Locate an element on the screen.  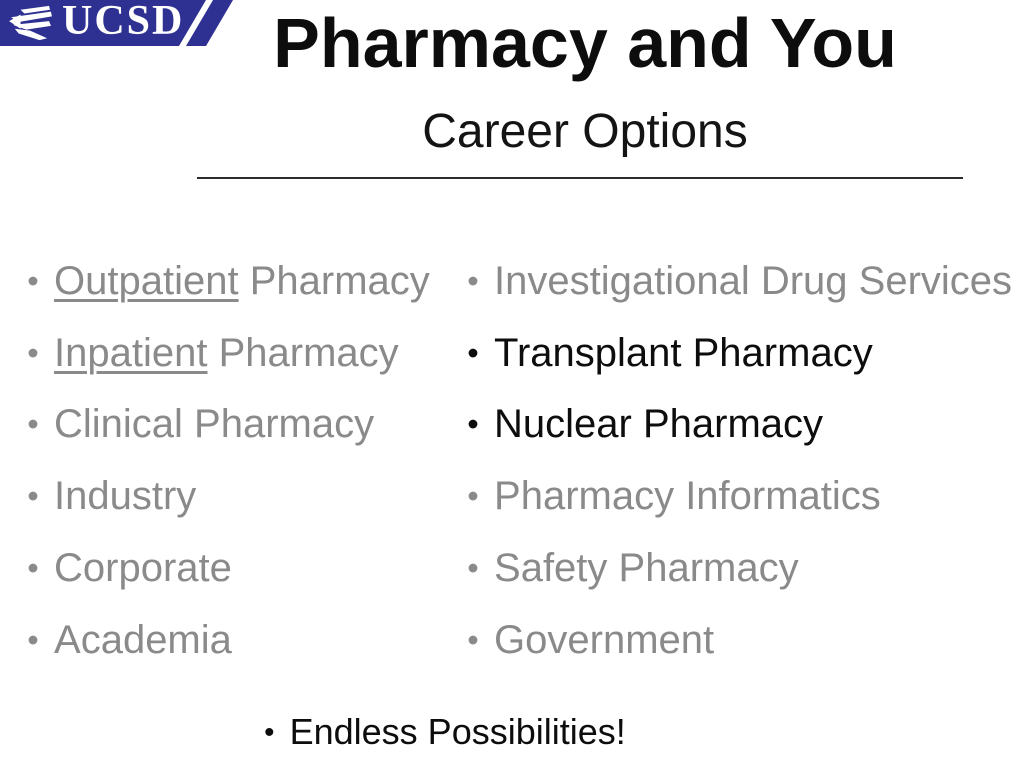
list-item: • Nuclear Pharmacy is located at coordinates (739, 425).